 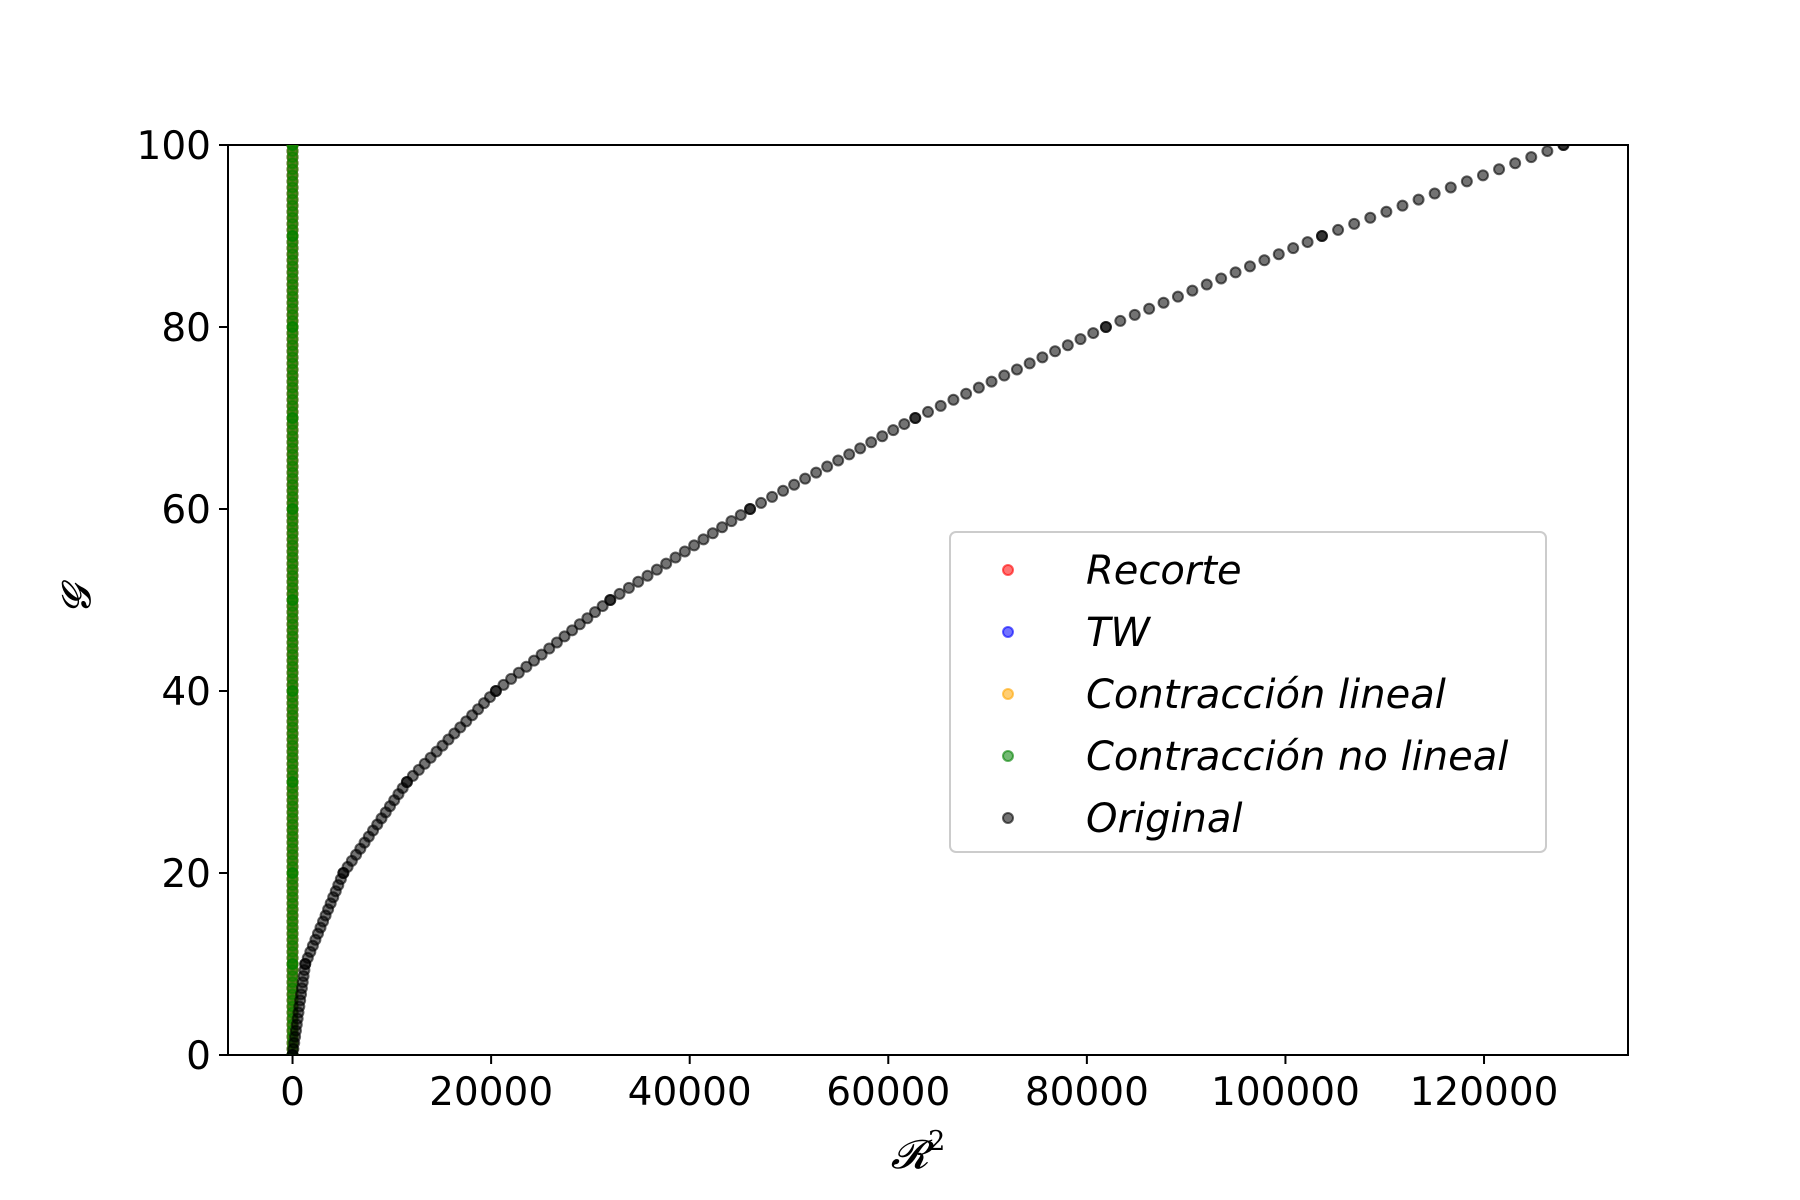 I want to click on y-tick-label: 20, so click(x=186, y=874).